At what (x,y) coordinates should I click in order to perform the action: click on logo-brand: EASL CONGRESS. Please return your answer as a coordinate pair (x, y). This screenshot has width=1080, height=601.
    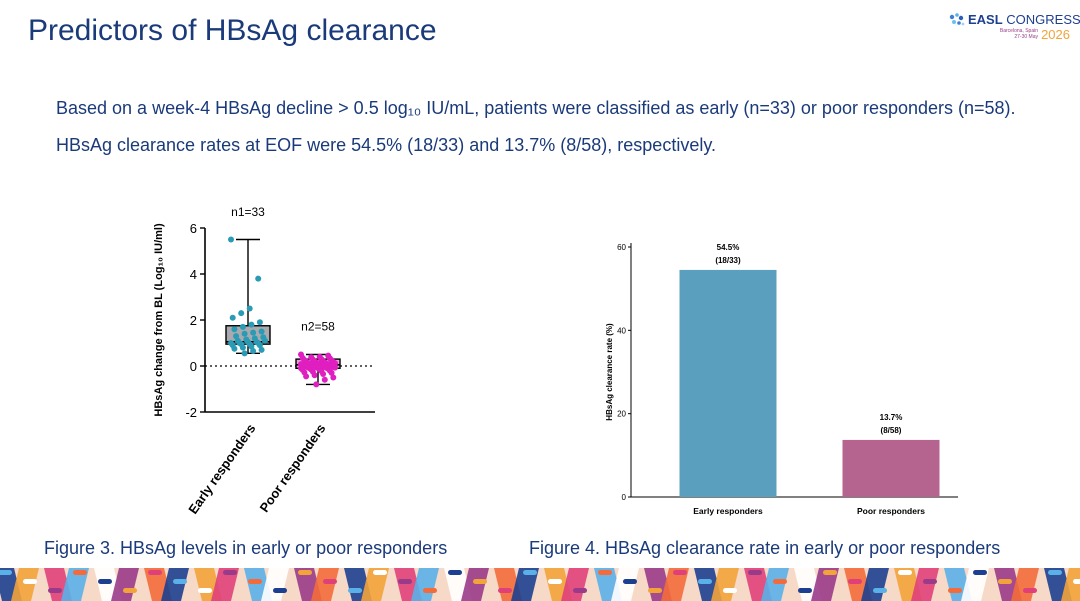
    Looking at the image, I should click on (1024, 19).